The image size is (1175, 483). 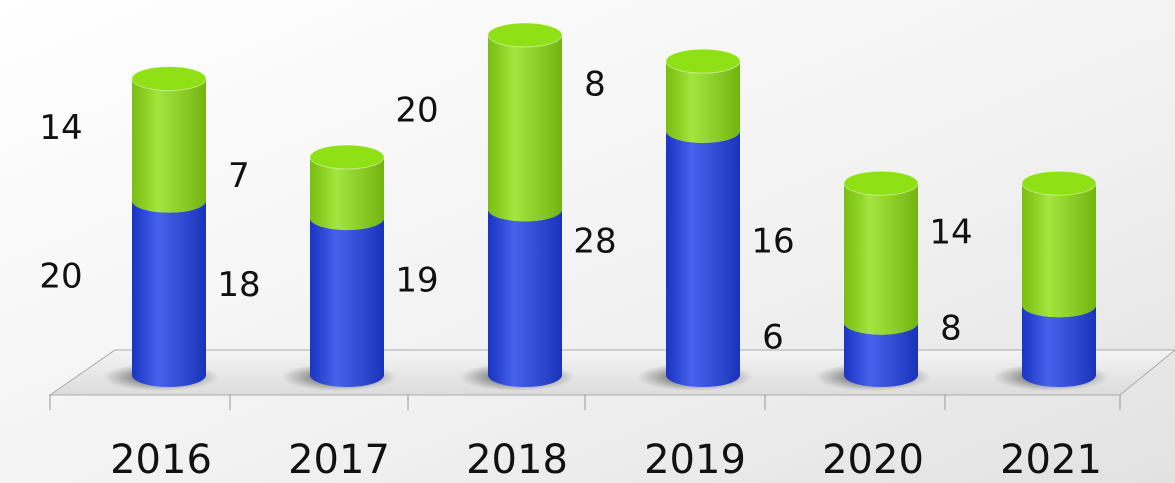 I want to click on x-tick-label: 2019, so click(x=695, y=460).